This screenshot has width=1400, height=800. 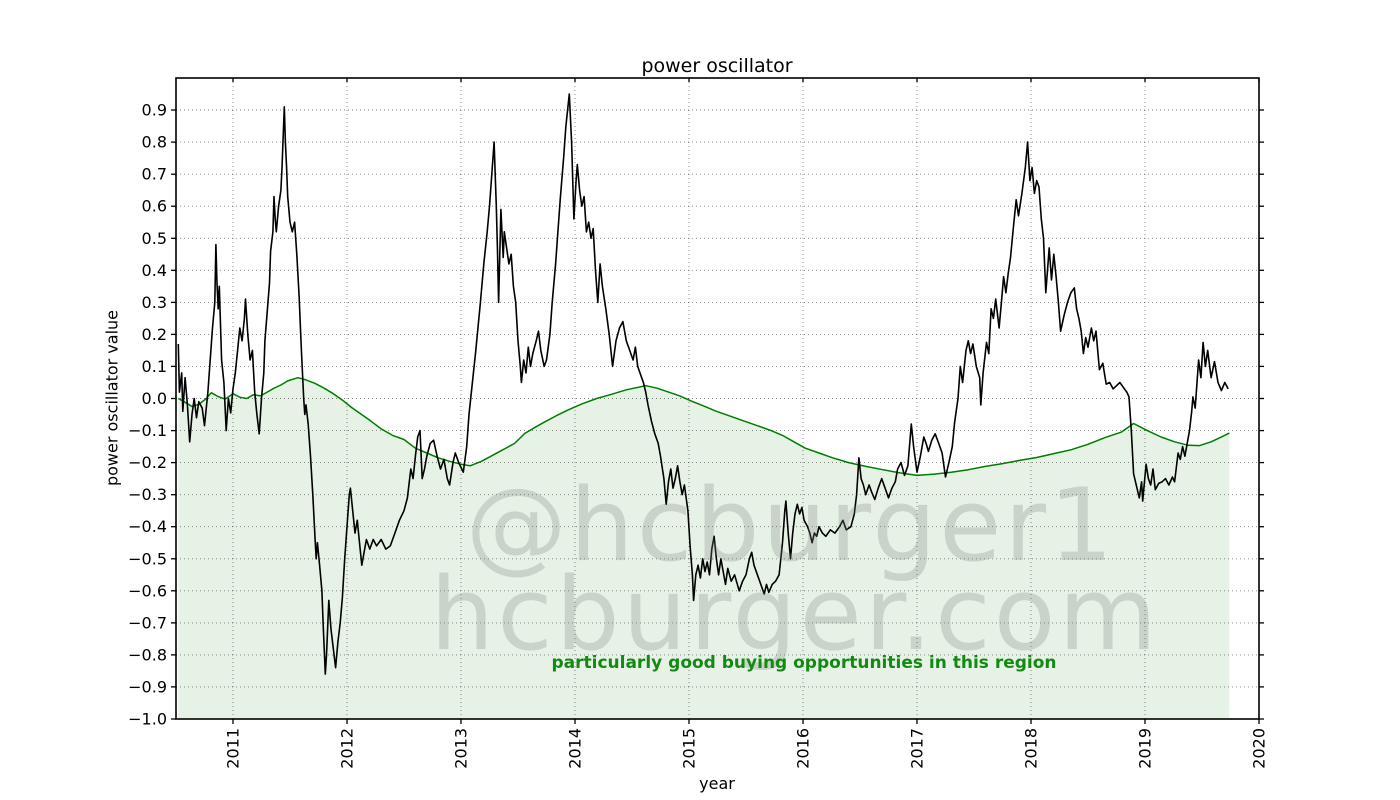 I want to click on y-tick-label: 0.1, so click(x=154, y=366).